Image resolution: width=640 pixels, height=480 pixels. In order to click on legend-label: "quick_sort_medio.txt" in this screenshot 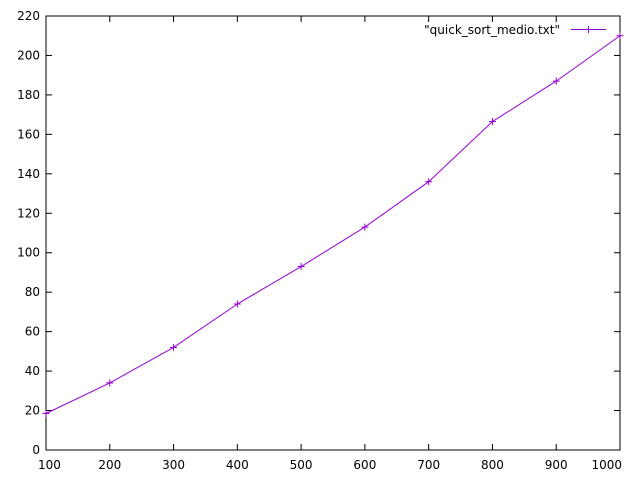, I will do `click(492, 30)`.